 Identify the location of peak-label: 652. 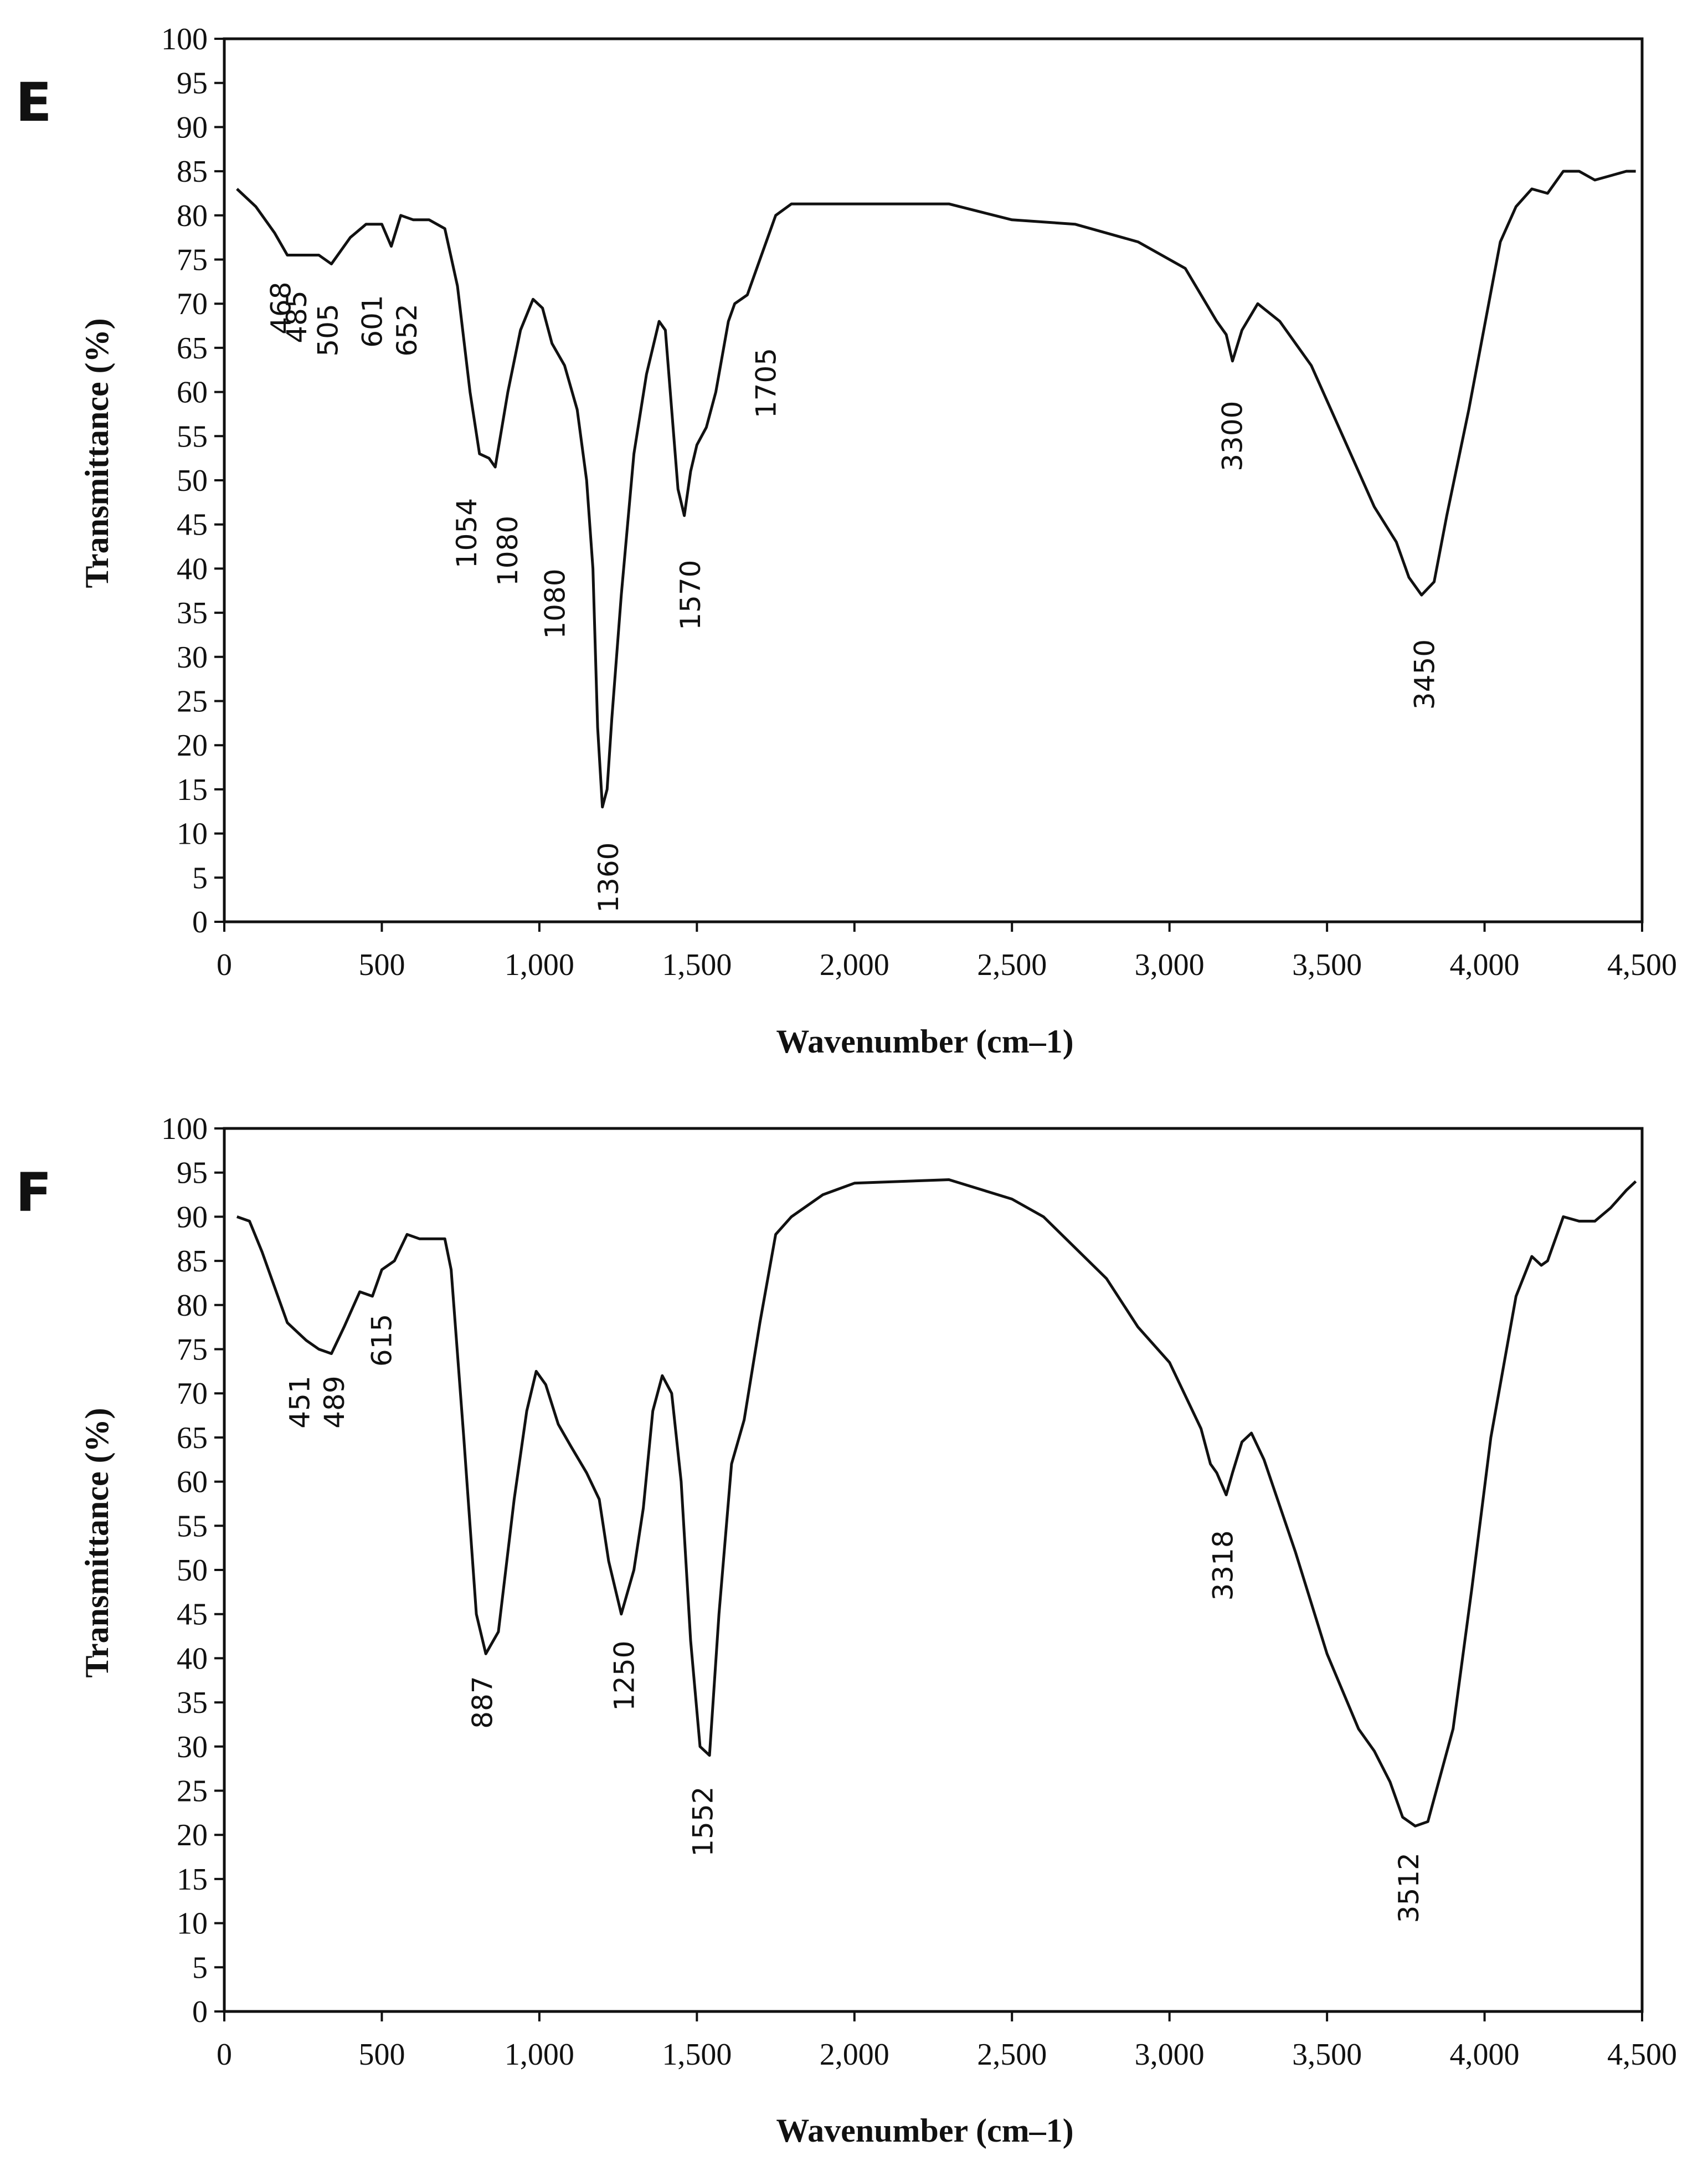
(407, 330).